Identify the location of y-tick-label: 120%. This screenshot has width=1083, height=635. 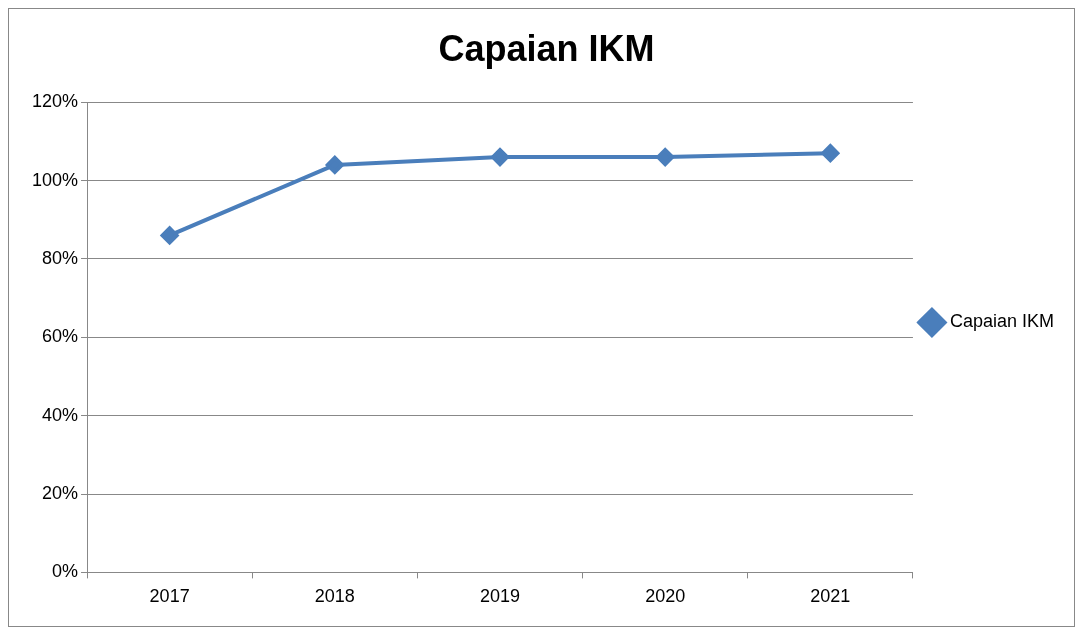
(55, 101).